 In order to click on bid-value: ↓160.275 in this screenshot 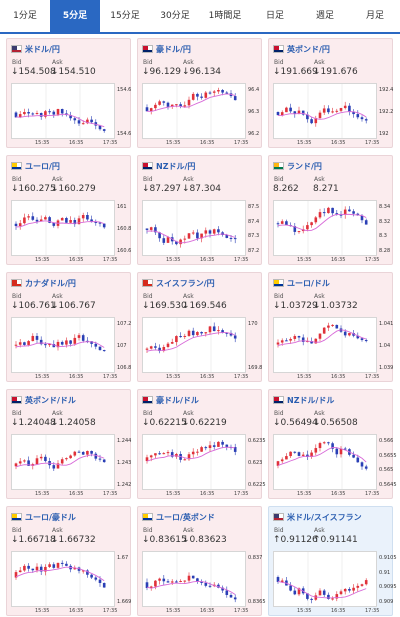, I will do `click(33, 189)`.